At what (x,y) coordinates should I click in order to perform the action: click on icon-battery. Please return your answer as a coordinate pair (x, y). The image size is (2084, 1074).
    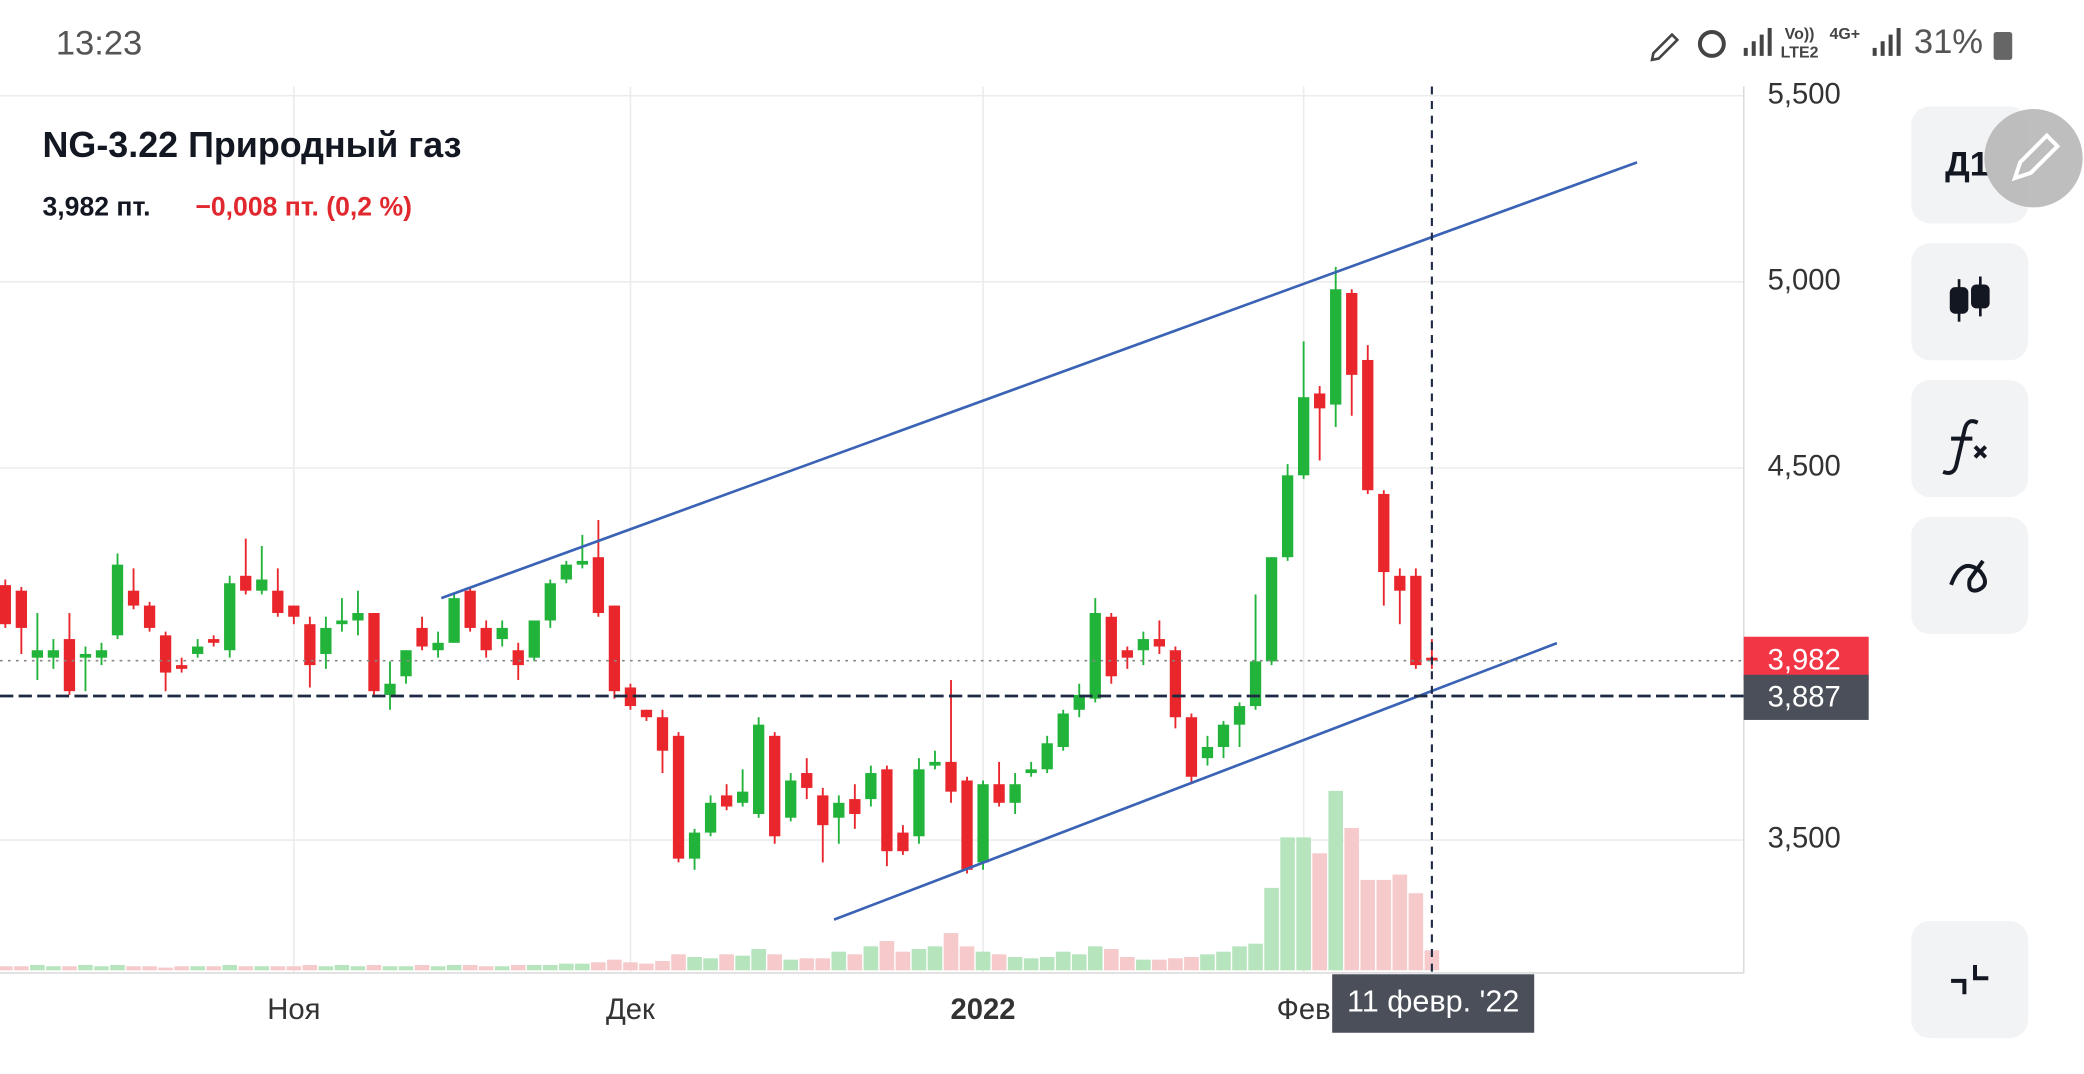
    Looking at the image, I should click on (2003, 45).